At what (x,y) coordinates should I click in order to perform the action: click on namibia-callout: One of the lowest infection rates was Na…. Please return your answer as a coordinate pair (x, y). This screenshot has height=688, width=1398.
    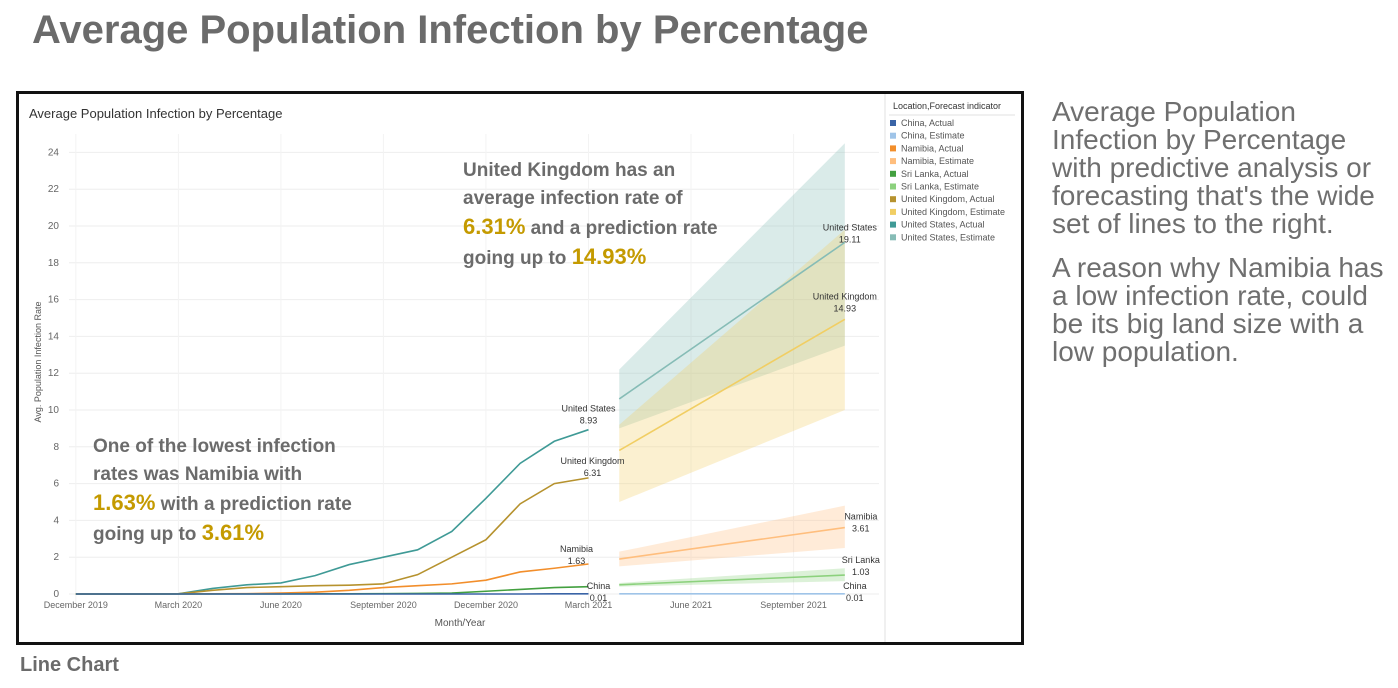
    Looking at the image, I should click on (222, 491).